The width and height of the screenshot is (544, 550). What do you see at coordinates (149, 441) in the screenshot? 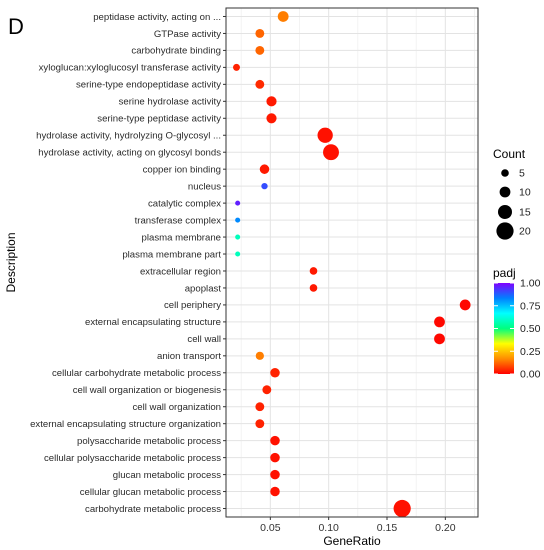
I see `y-tick-label: polysaccharide metabolic process` at bounding box center [149, 441].